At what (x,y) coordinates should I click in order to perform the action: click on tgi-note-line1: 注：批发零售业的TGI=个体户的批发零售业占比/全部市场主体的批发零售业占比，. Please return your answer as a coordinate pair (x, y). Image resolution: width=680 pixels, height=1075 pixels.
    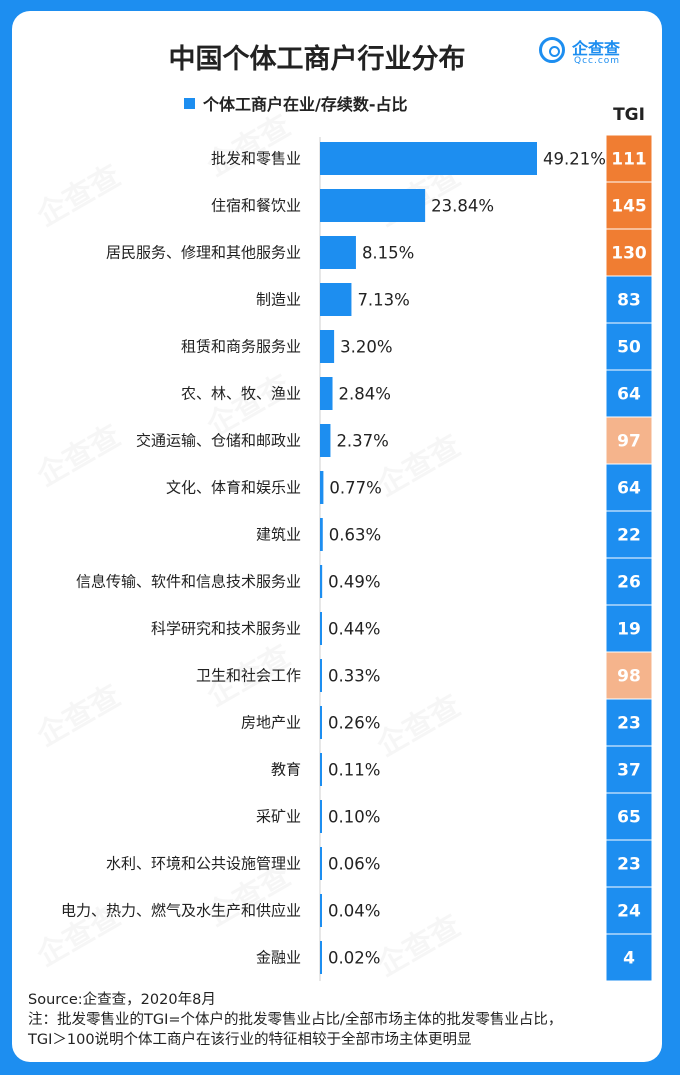
    Looking at the image, I should click on (295, 1020).